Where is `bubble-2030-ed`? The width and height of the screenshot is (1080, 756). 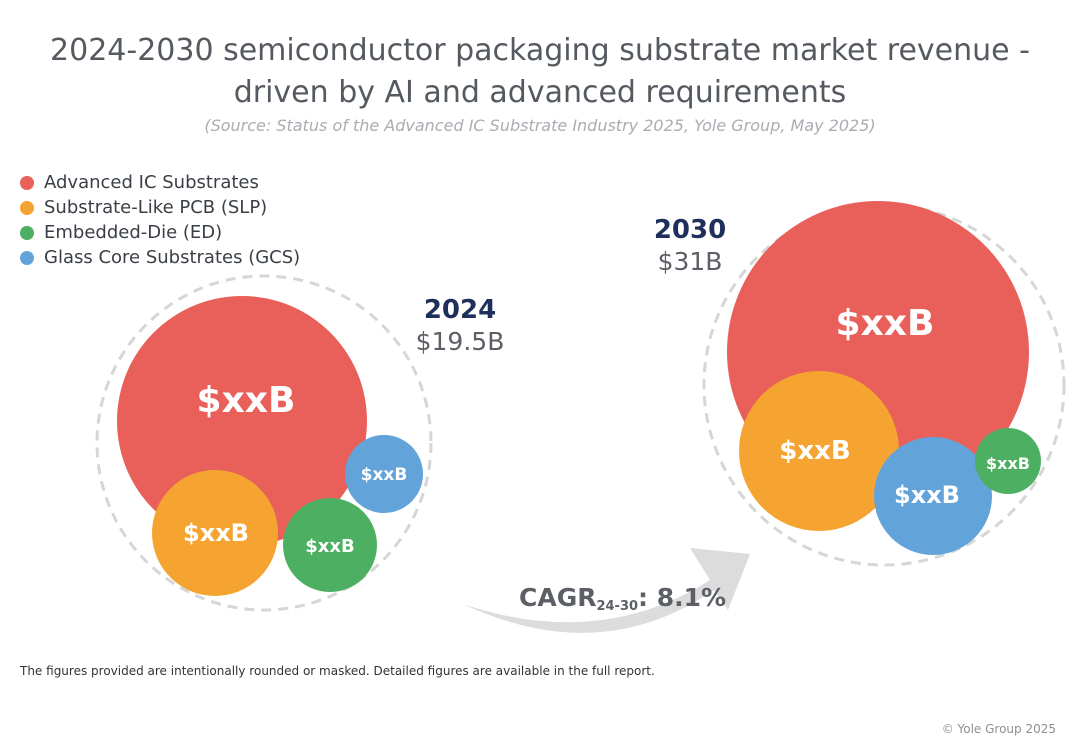
bubble-2030-ed is located at coordinates (1008, 461).